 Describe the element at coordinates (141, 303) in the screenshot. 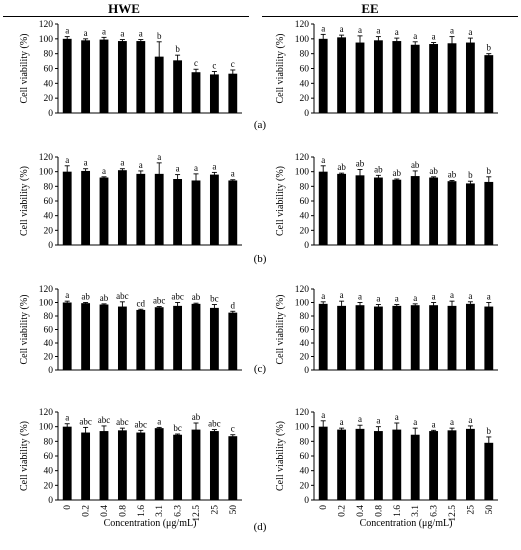

I see `significance-label: cd` at that location.